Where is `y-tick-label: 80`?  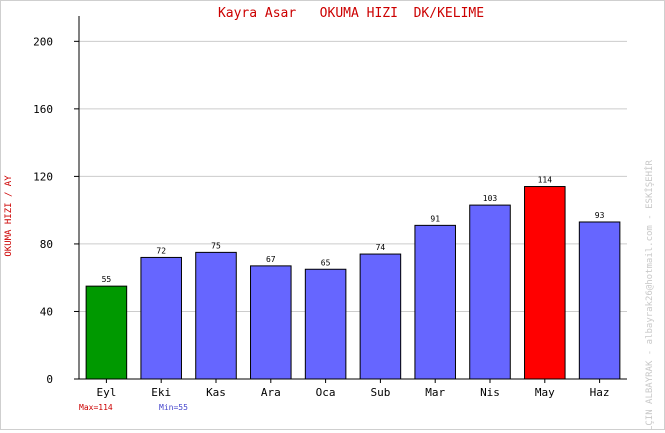 y-tick-label: 80 is located at coordinates (46, 244).